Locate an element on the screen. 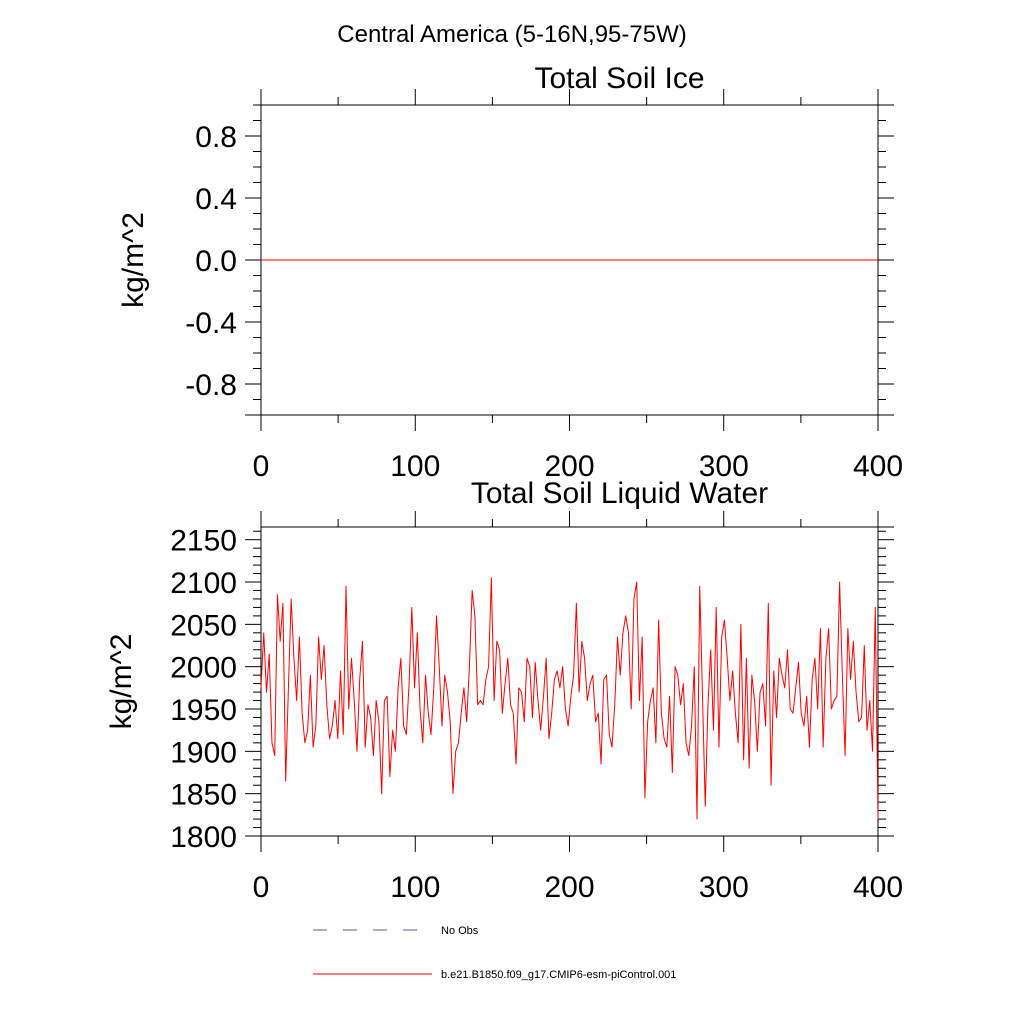 This screenshot has width=1024, height=1024. series-line is located at coordinates (569, 698).